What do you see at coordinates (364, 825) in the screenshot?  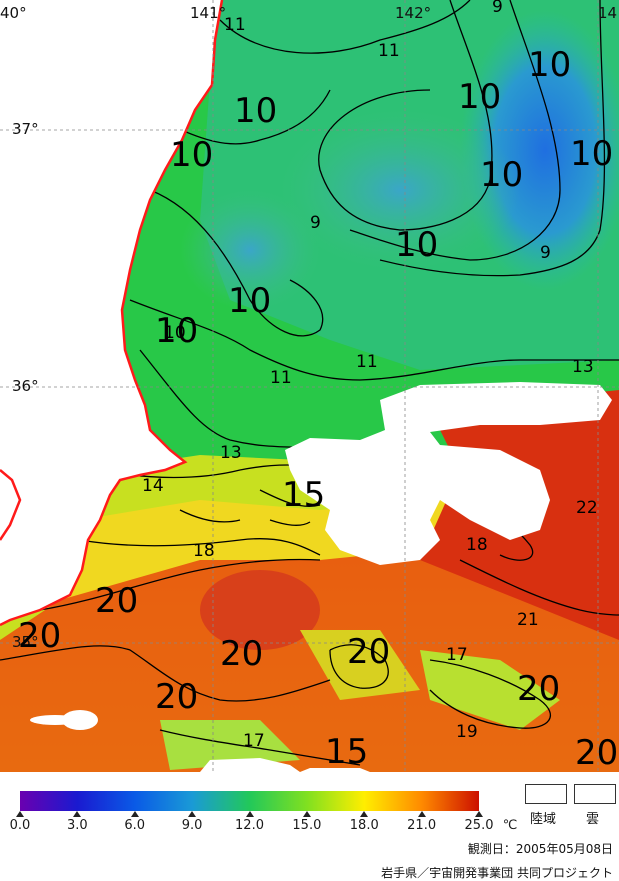 I see `colorbar-tick-label: 18.0` at bounding box center [364, 825].